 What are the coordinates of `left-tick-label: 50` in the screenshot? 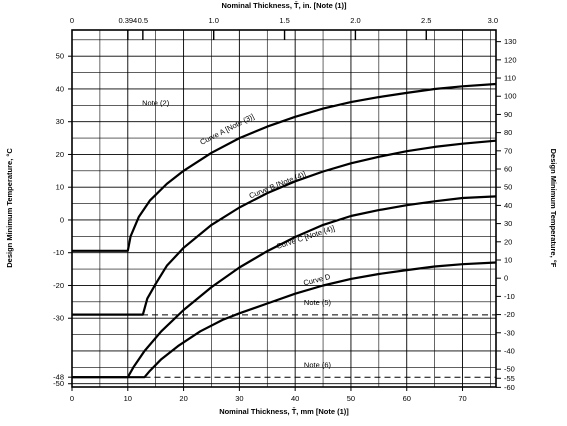 It's located at (60, 56).